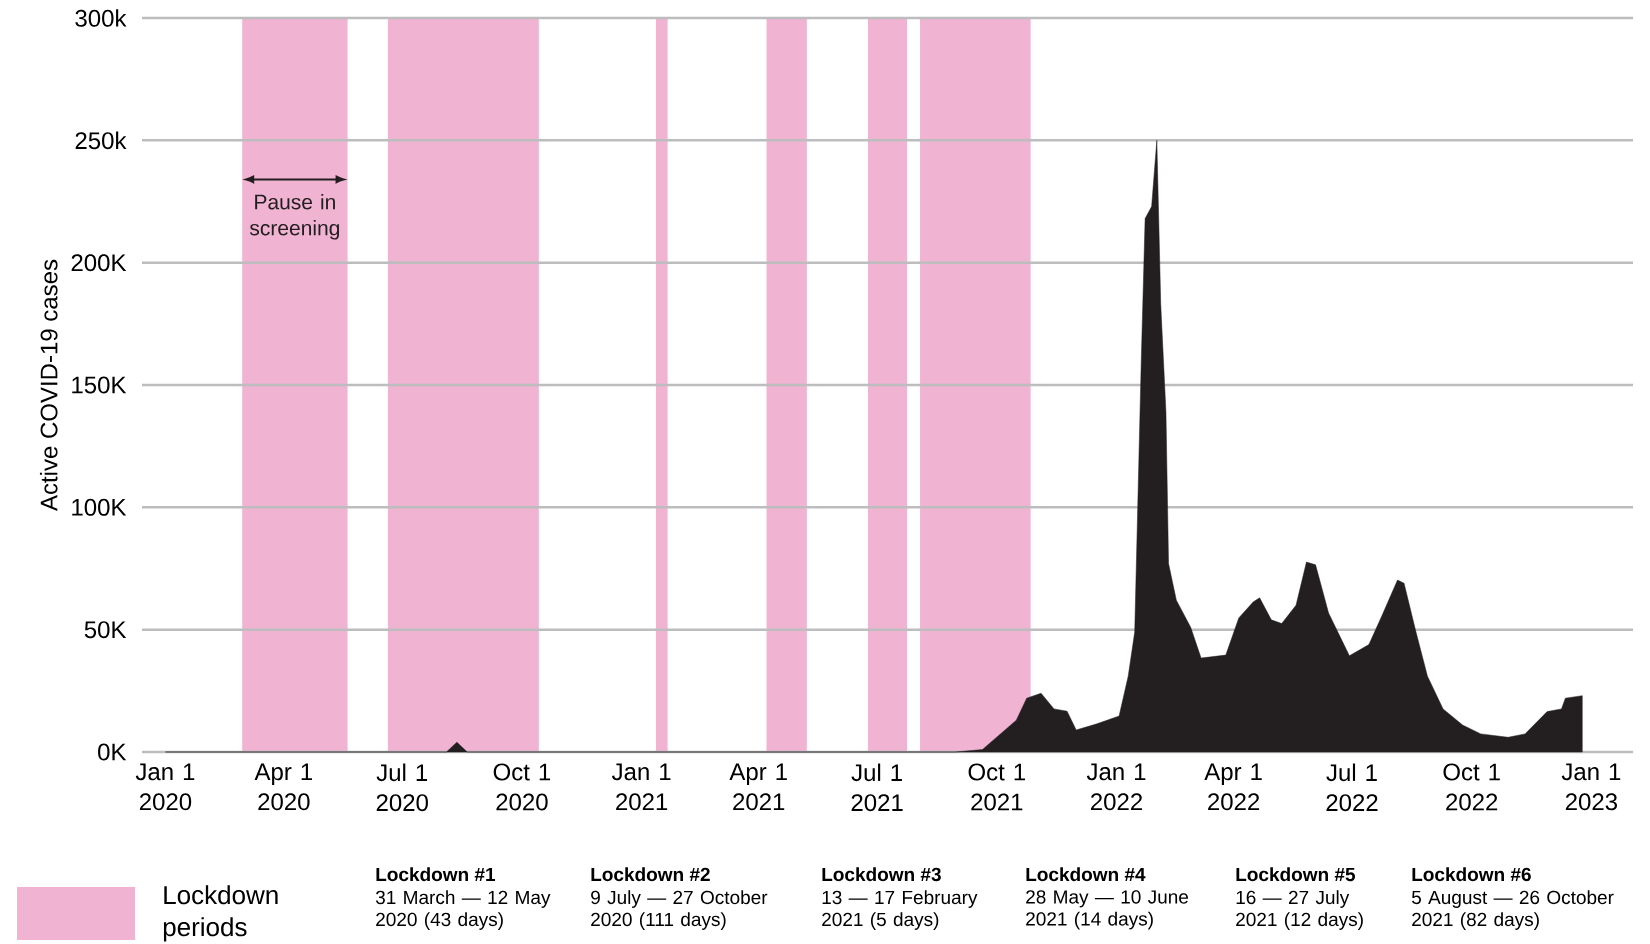 The height and width of the screenshot is (944, 1650). I want to click on text: 28 May — 10 June 2021 (14 days), so click(1107, 910).